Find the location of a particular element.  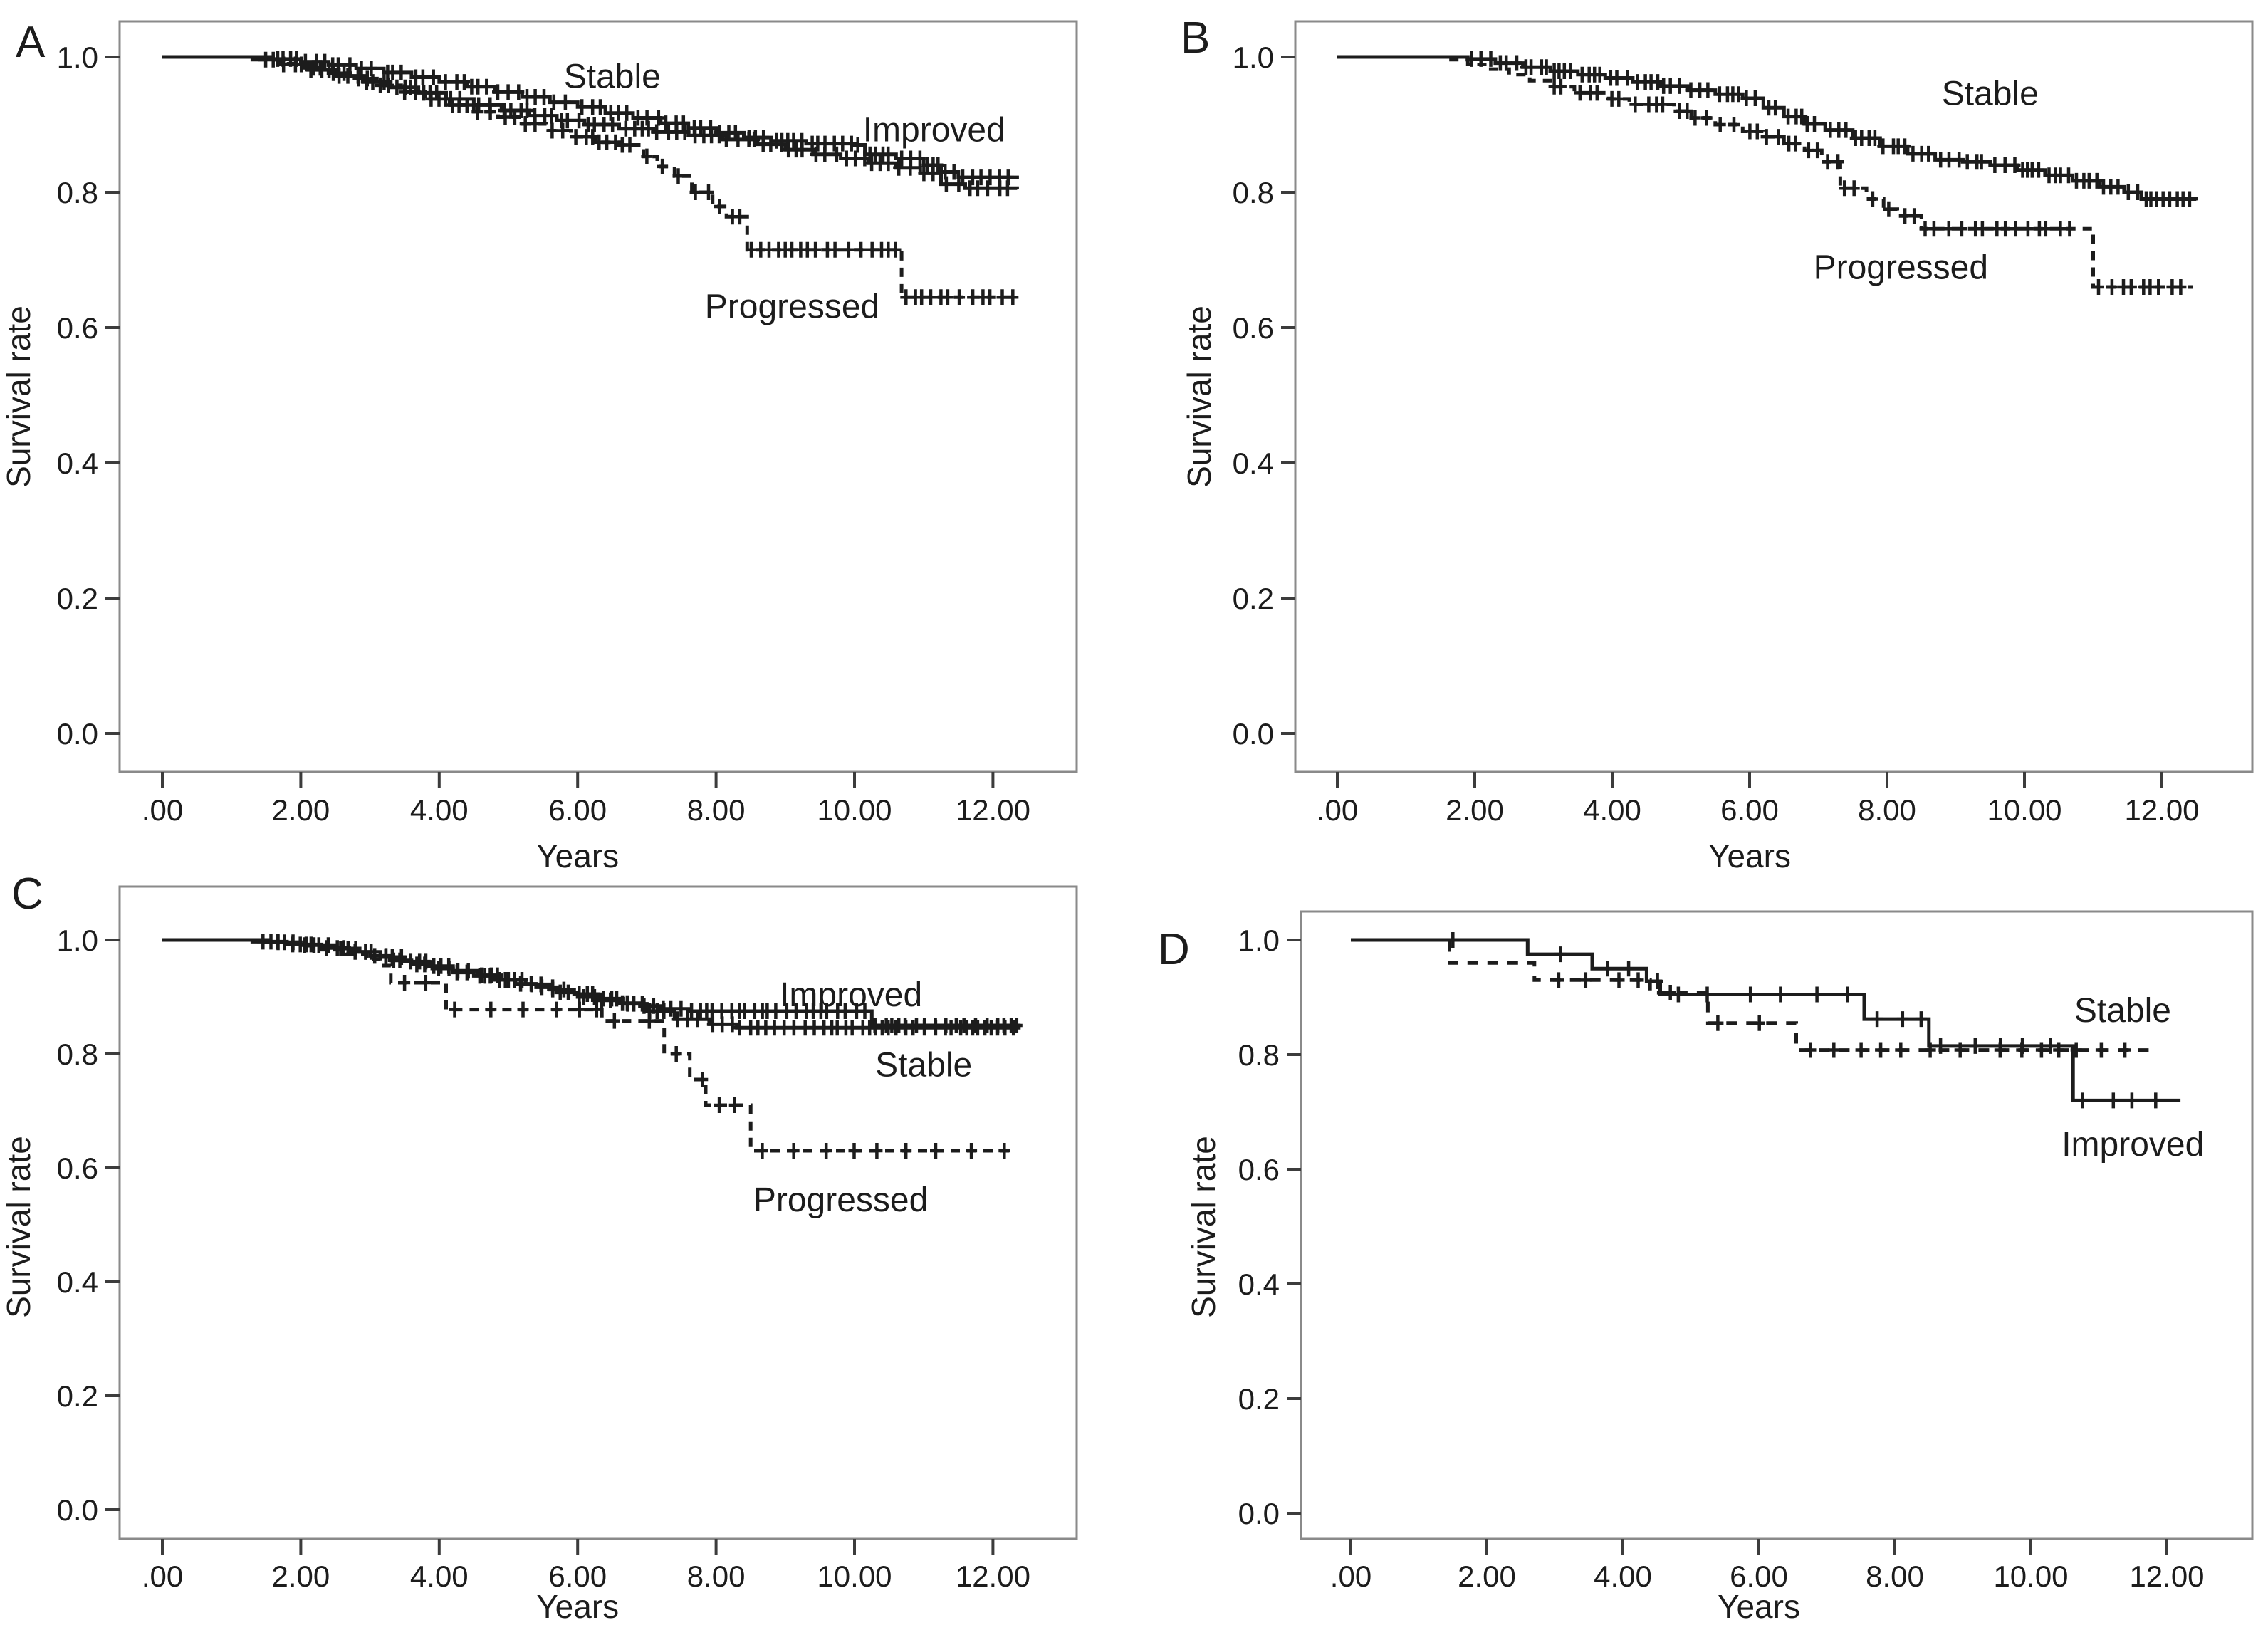

y-axis-tick-label: 0.4 is located at coordinates (1253, 463).